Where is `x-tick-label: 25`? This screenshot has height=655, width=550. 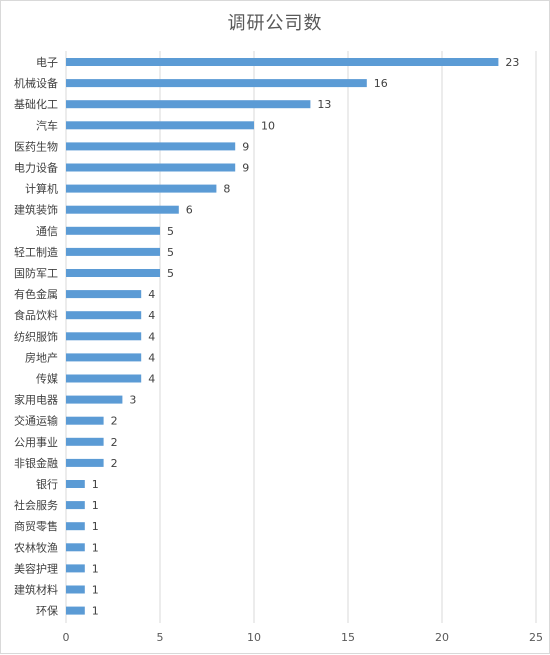
x-tick-label: 25 is located at coordinates (536, 637).